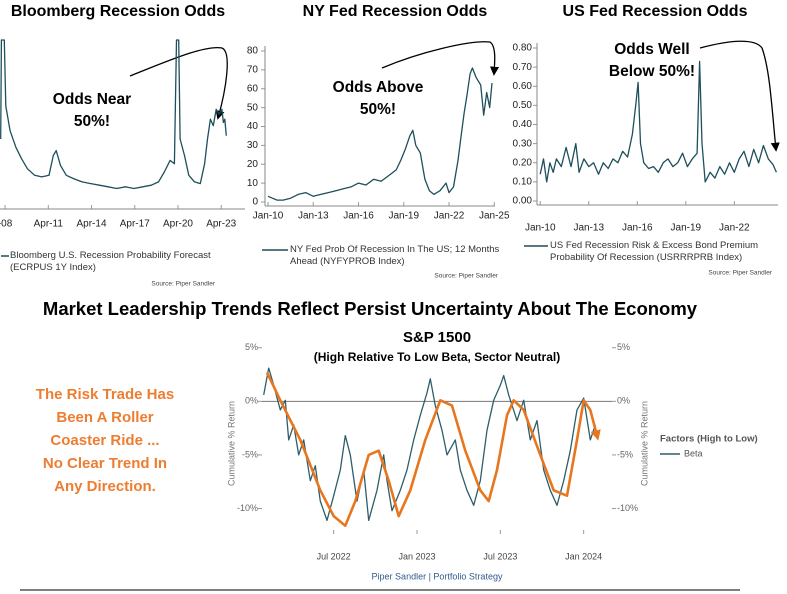  Describe the element at coordinates (378, 87) in the screenshot. I see `annotation: Odds Above` at that location.